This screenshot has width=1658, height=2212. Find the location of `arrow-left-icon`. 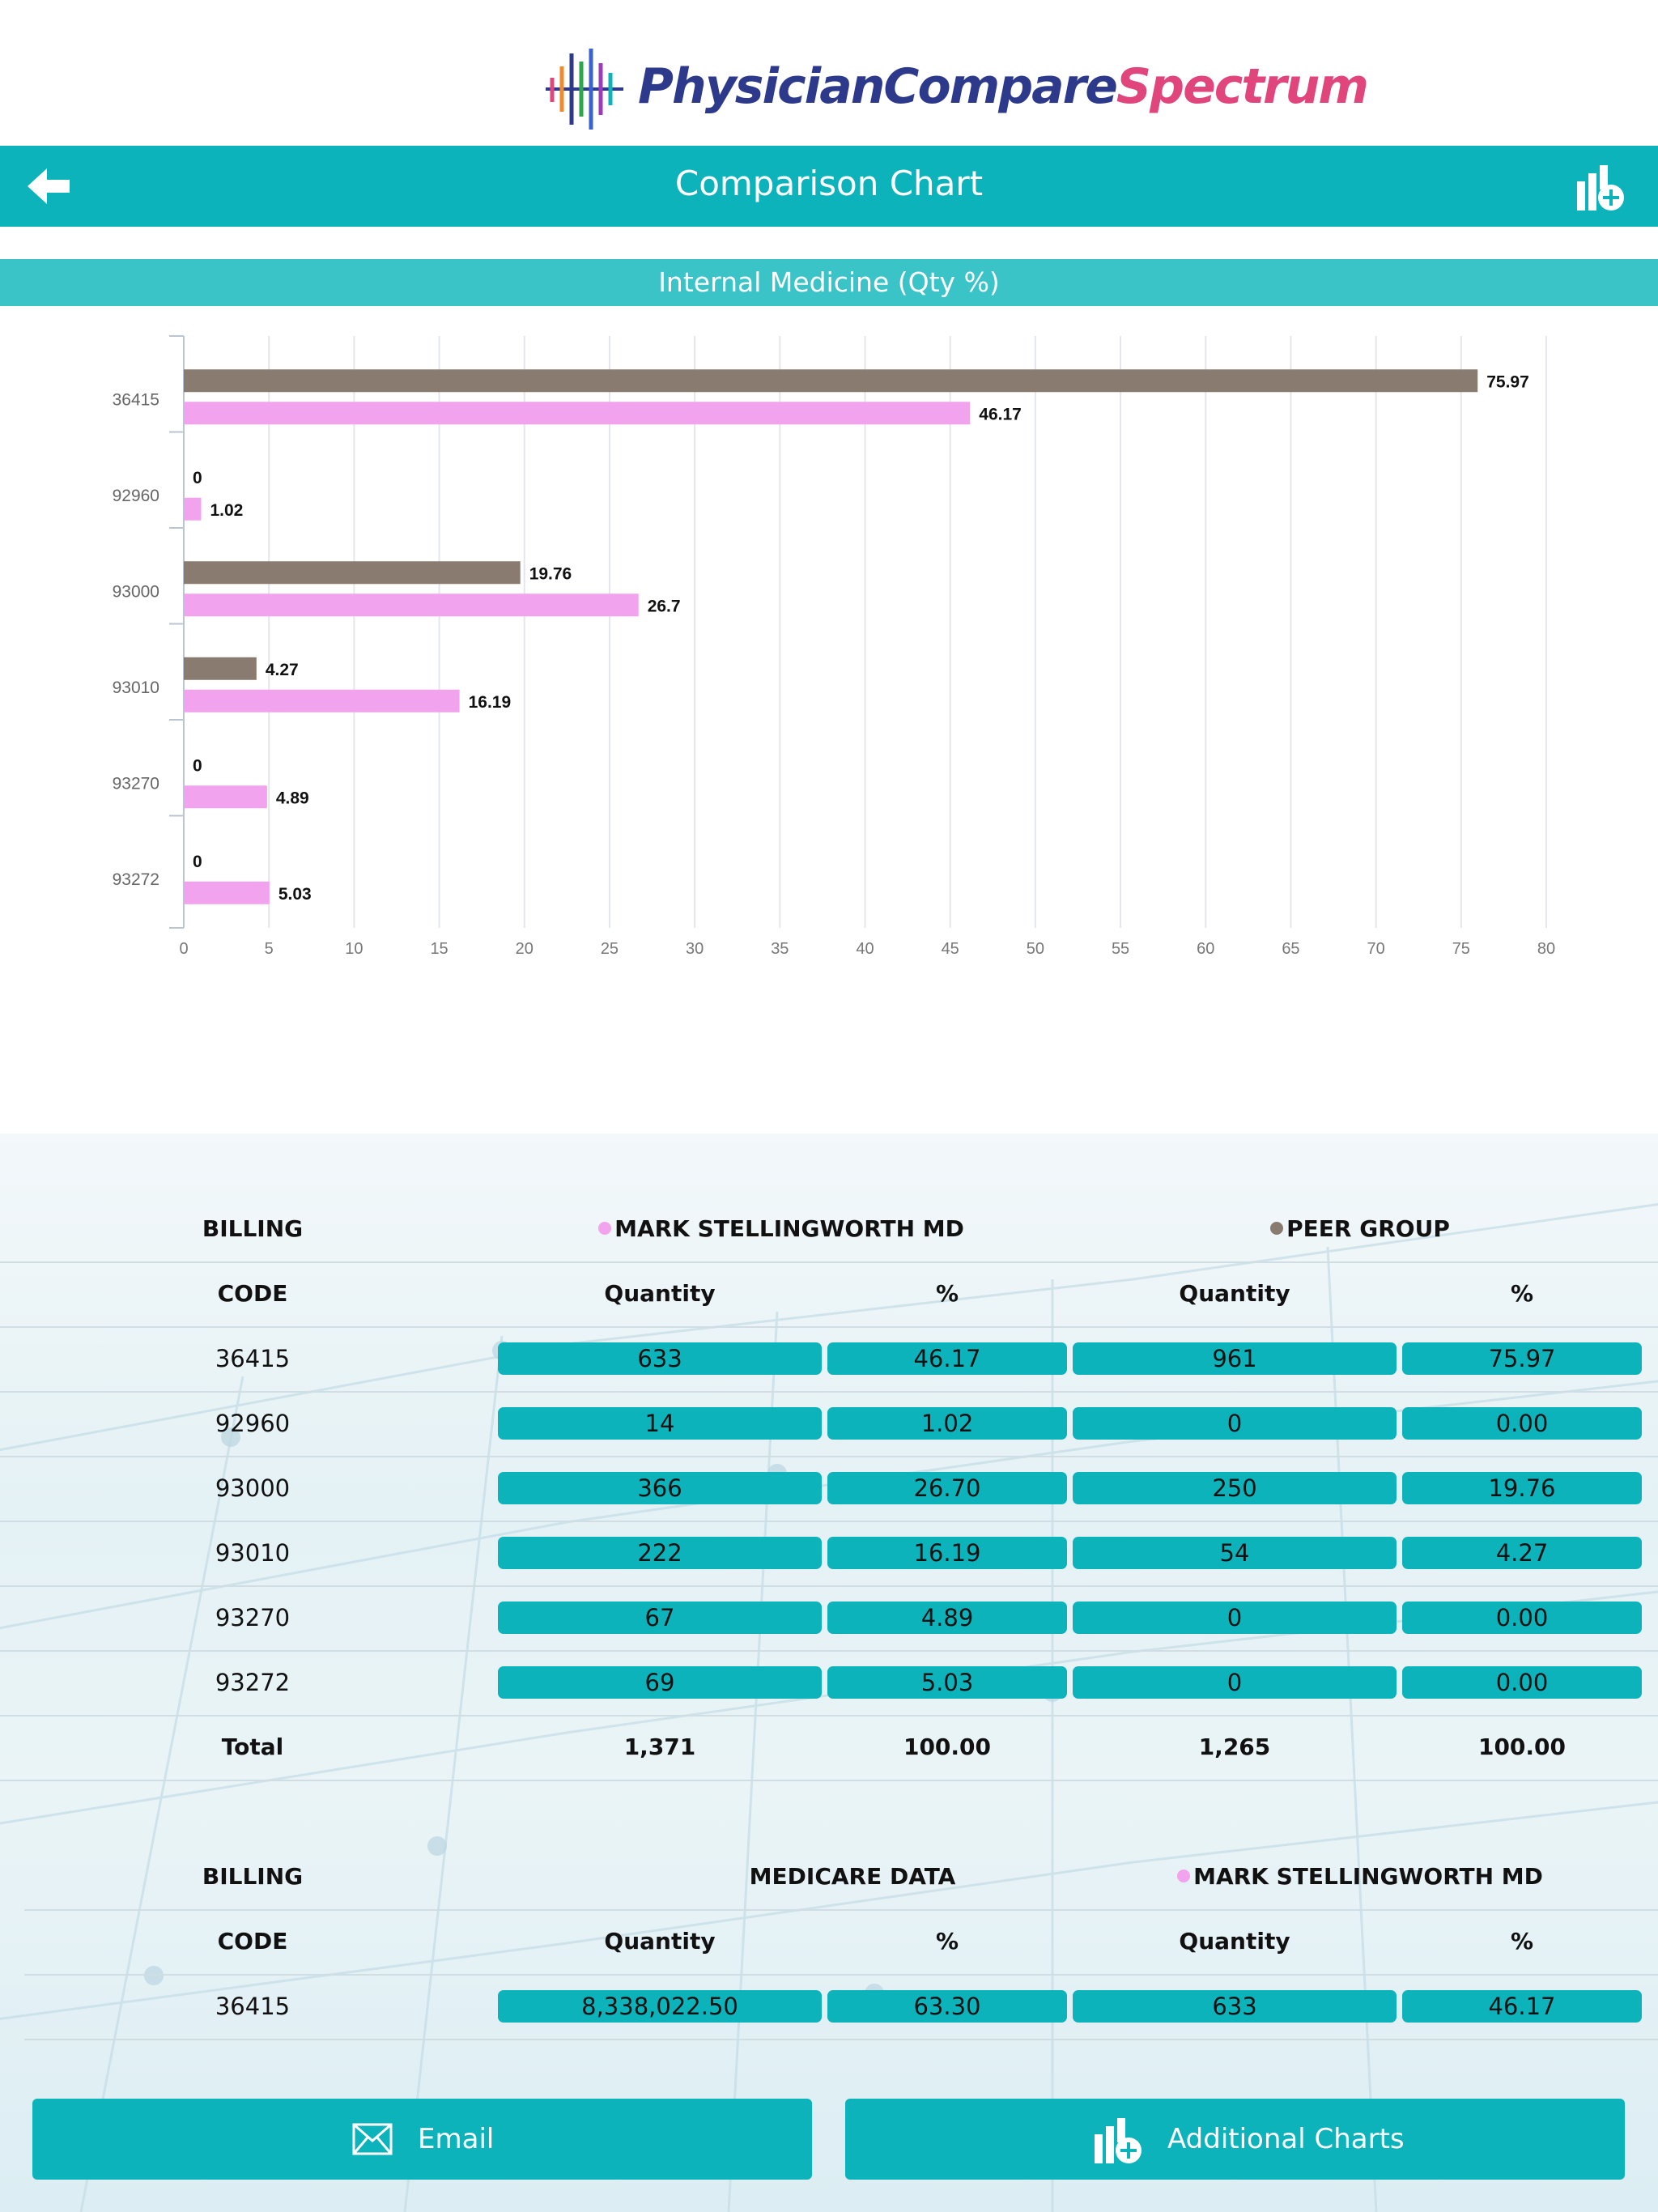

arrow-left-icon is located at coordinates (49, 186).